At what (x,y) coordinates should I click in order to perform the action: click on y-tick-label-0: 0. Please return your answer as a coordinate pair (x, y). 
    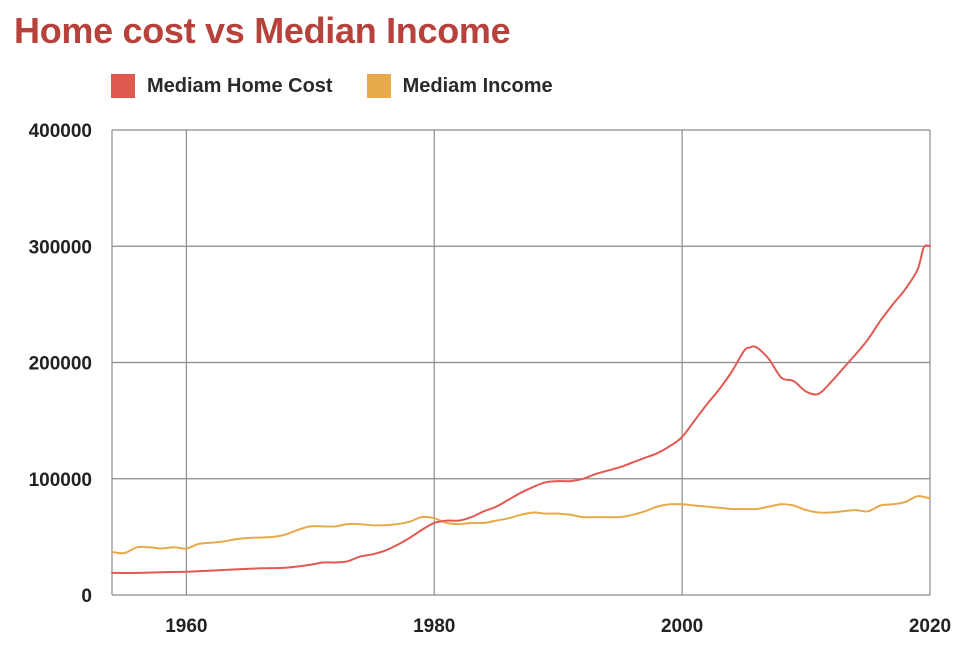
    Looking at the image, I should click on (86, 596).